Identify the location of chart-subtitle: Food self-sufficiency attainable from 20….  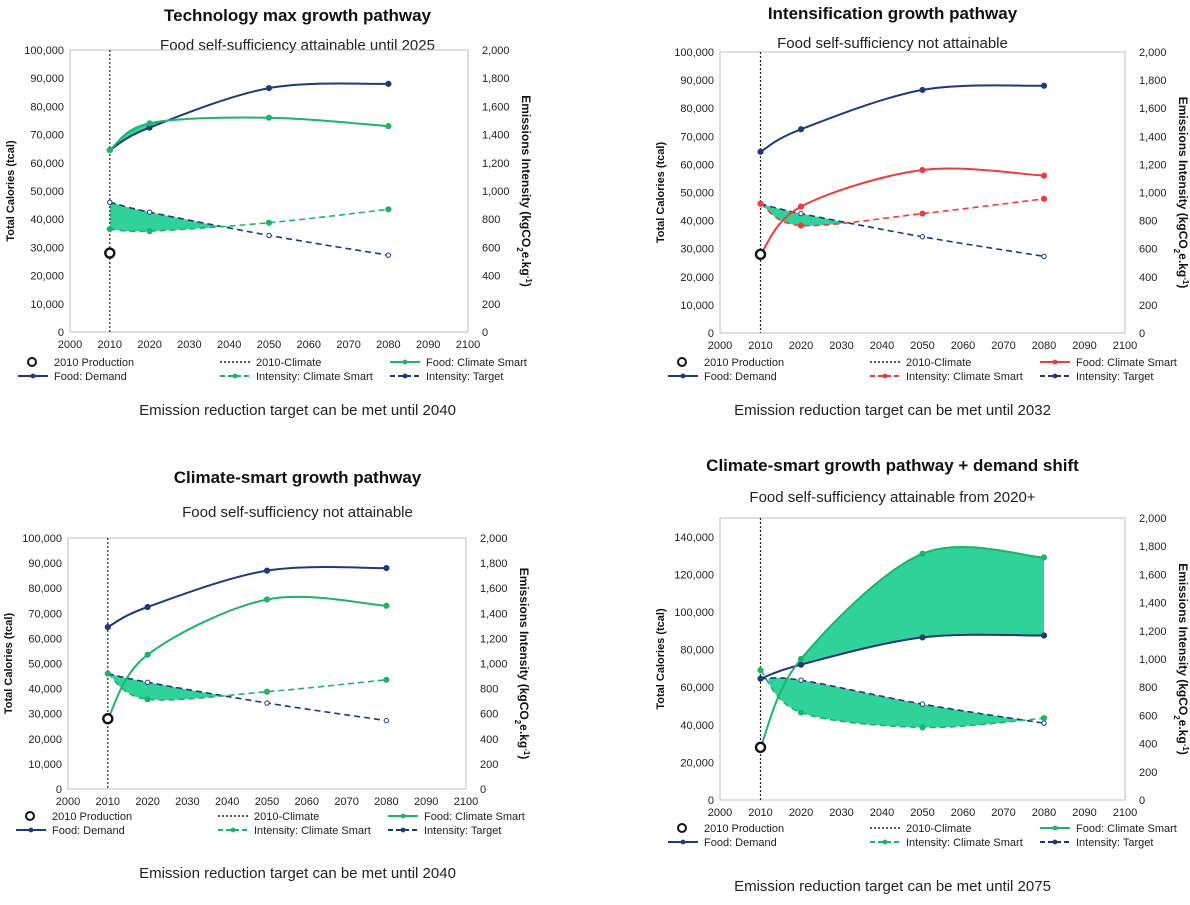
(892, 497).